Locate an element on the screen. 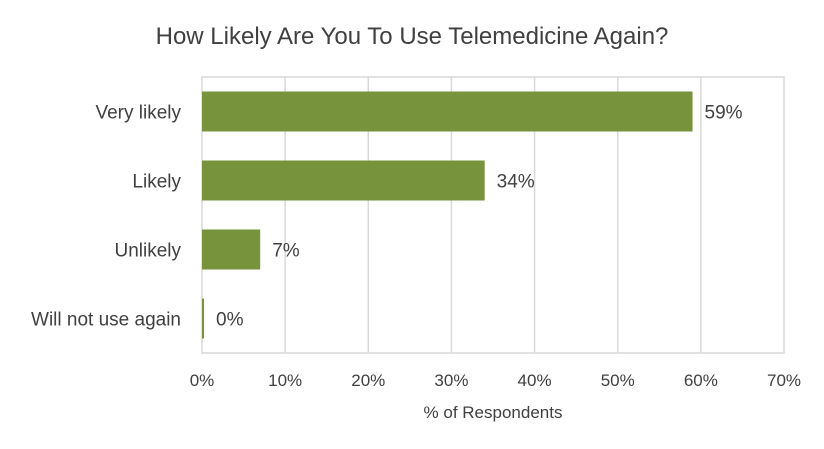  data-label: 59% is located at coordinates (724, 113).